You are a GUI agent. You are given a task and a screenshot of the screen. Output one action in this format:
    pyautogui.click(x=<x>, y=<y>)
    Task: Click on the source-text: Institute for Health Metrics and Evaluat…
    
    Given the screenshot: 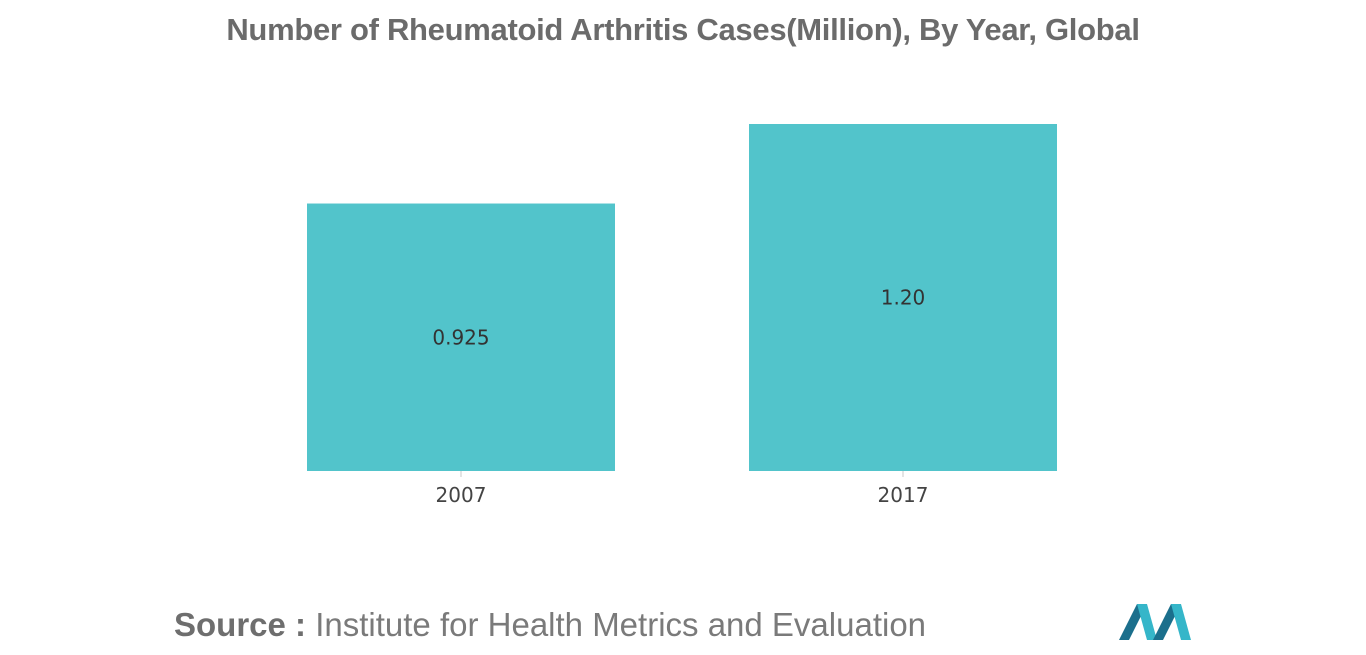 What is the action you would take?
    pyautogui.click(x=621, y=624)
    